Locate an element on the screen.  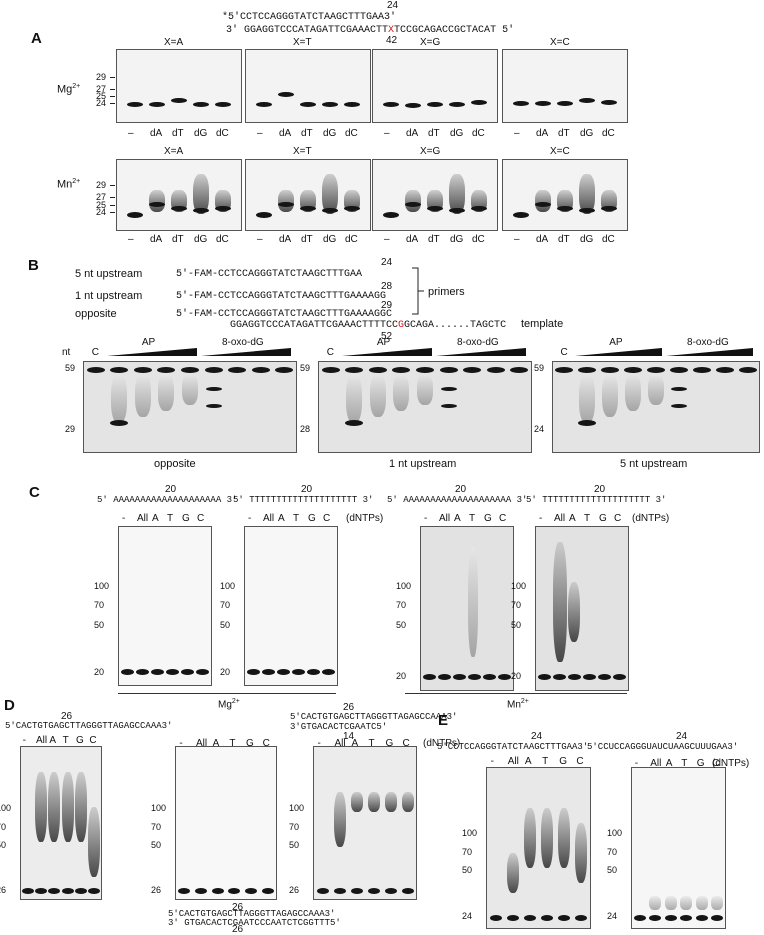
marker-bottom: 29 is located at coordinates (70, 429).